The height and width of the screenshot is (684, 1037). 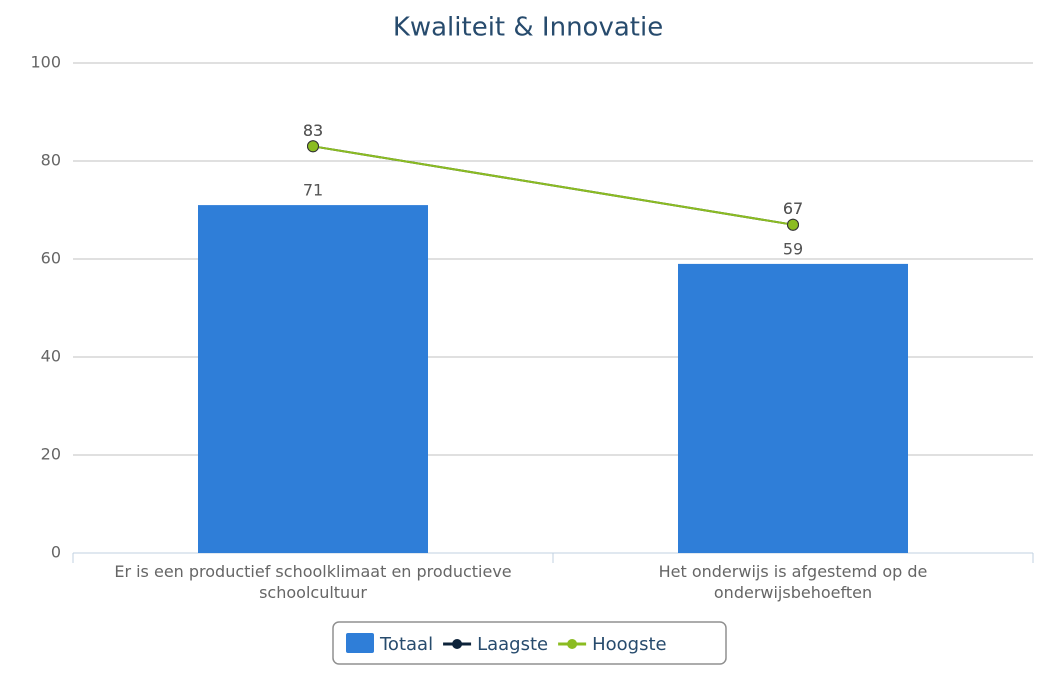 What do you see at coordinates (793, 248) in the screenshot?
I see `data-label: 59` at bounding box center [793, 248].